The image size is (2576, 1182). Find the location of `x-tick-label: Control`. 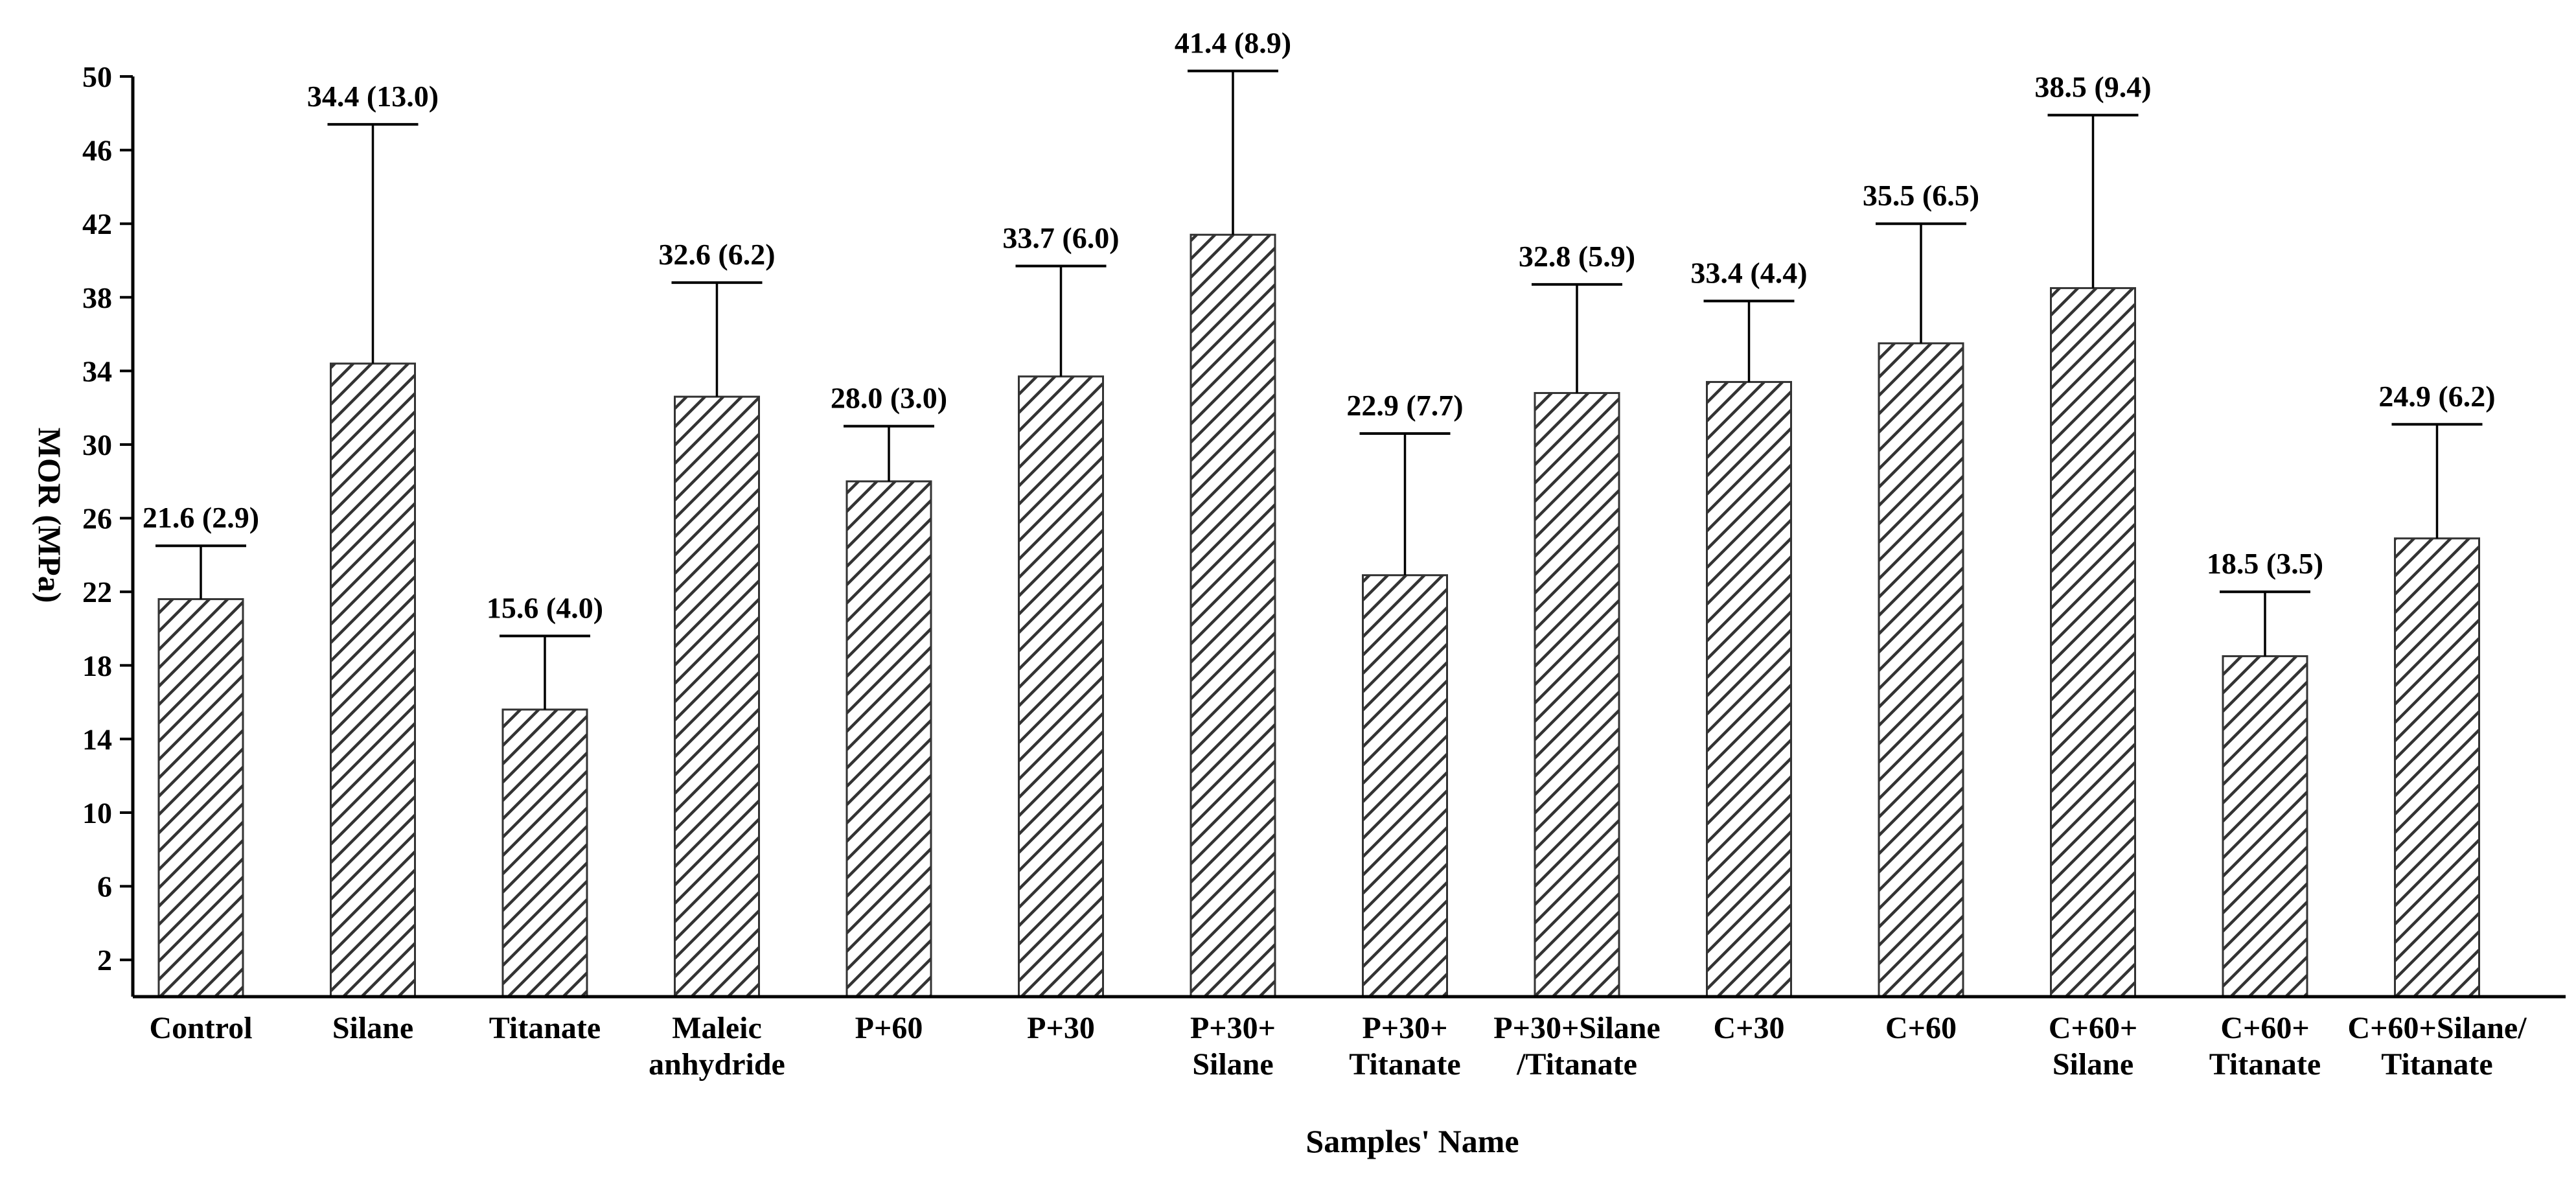

x-tick-label: Control is located at coordinates (200, 1028).